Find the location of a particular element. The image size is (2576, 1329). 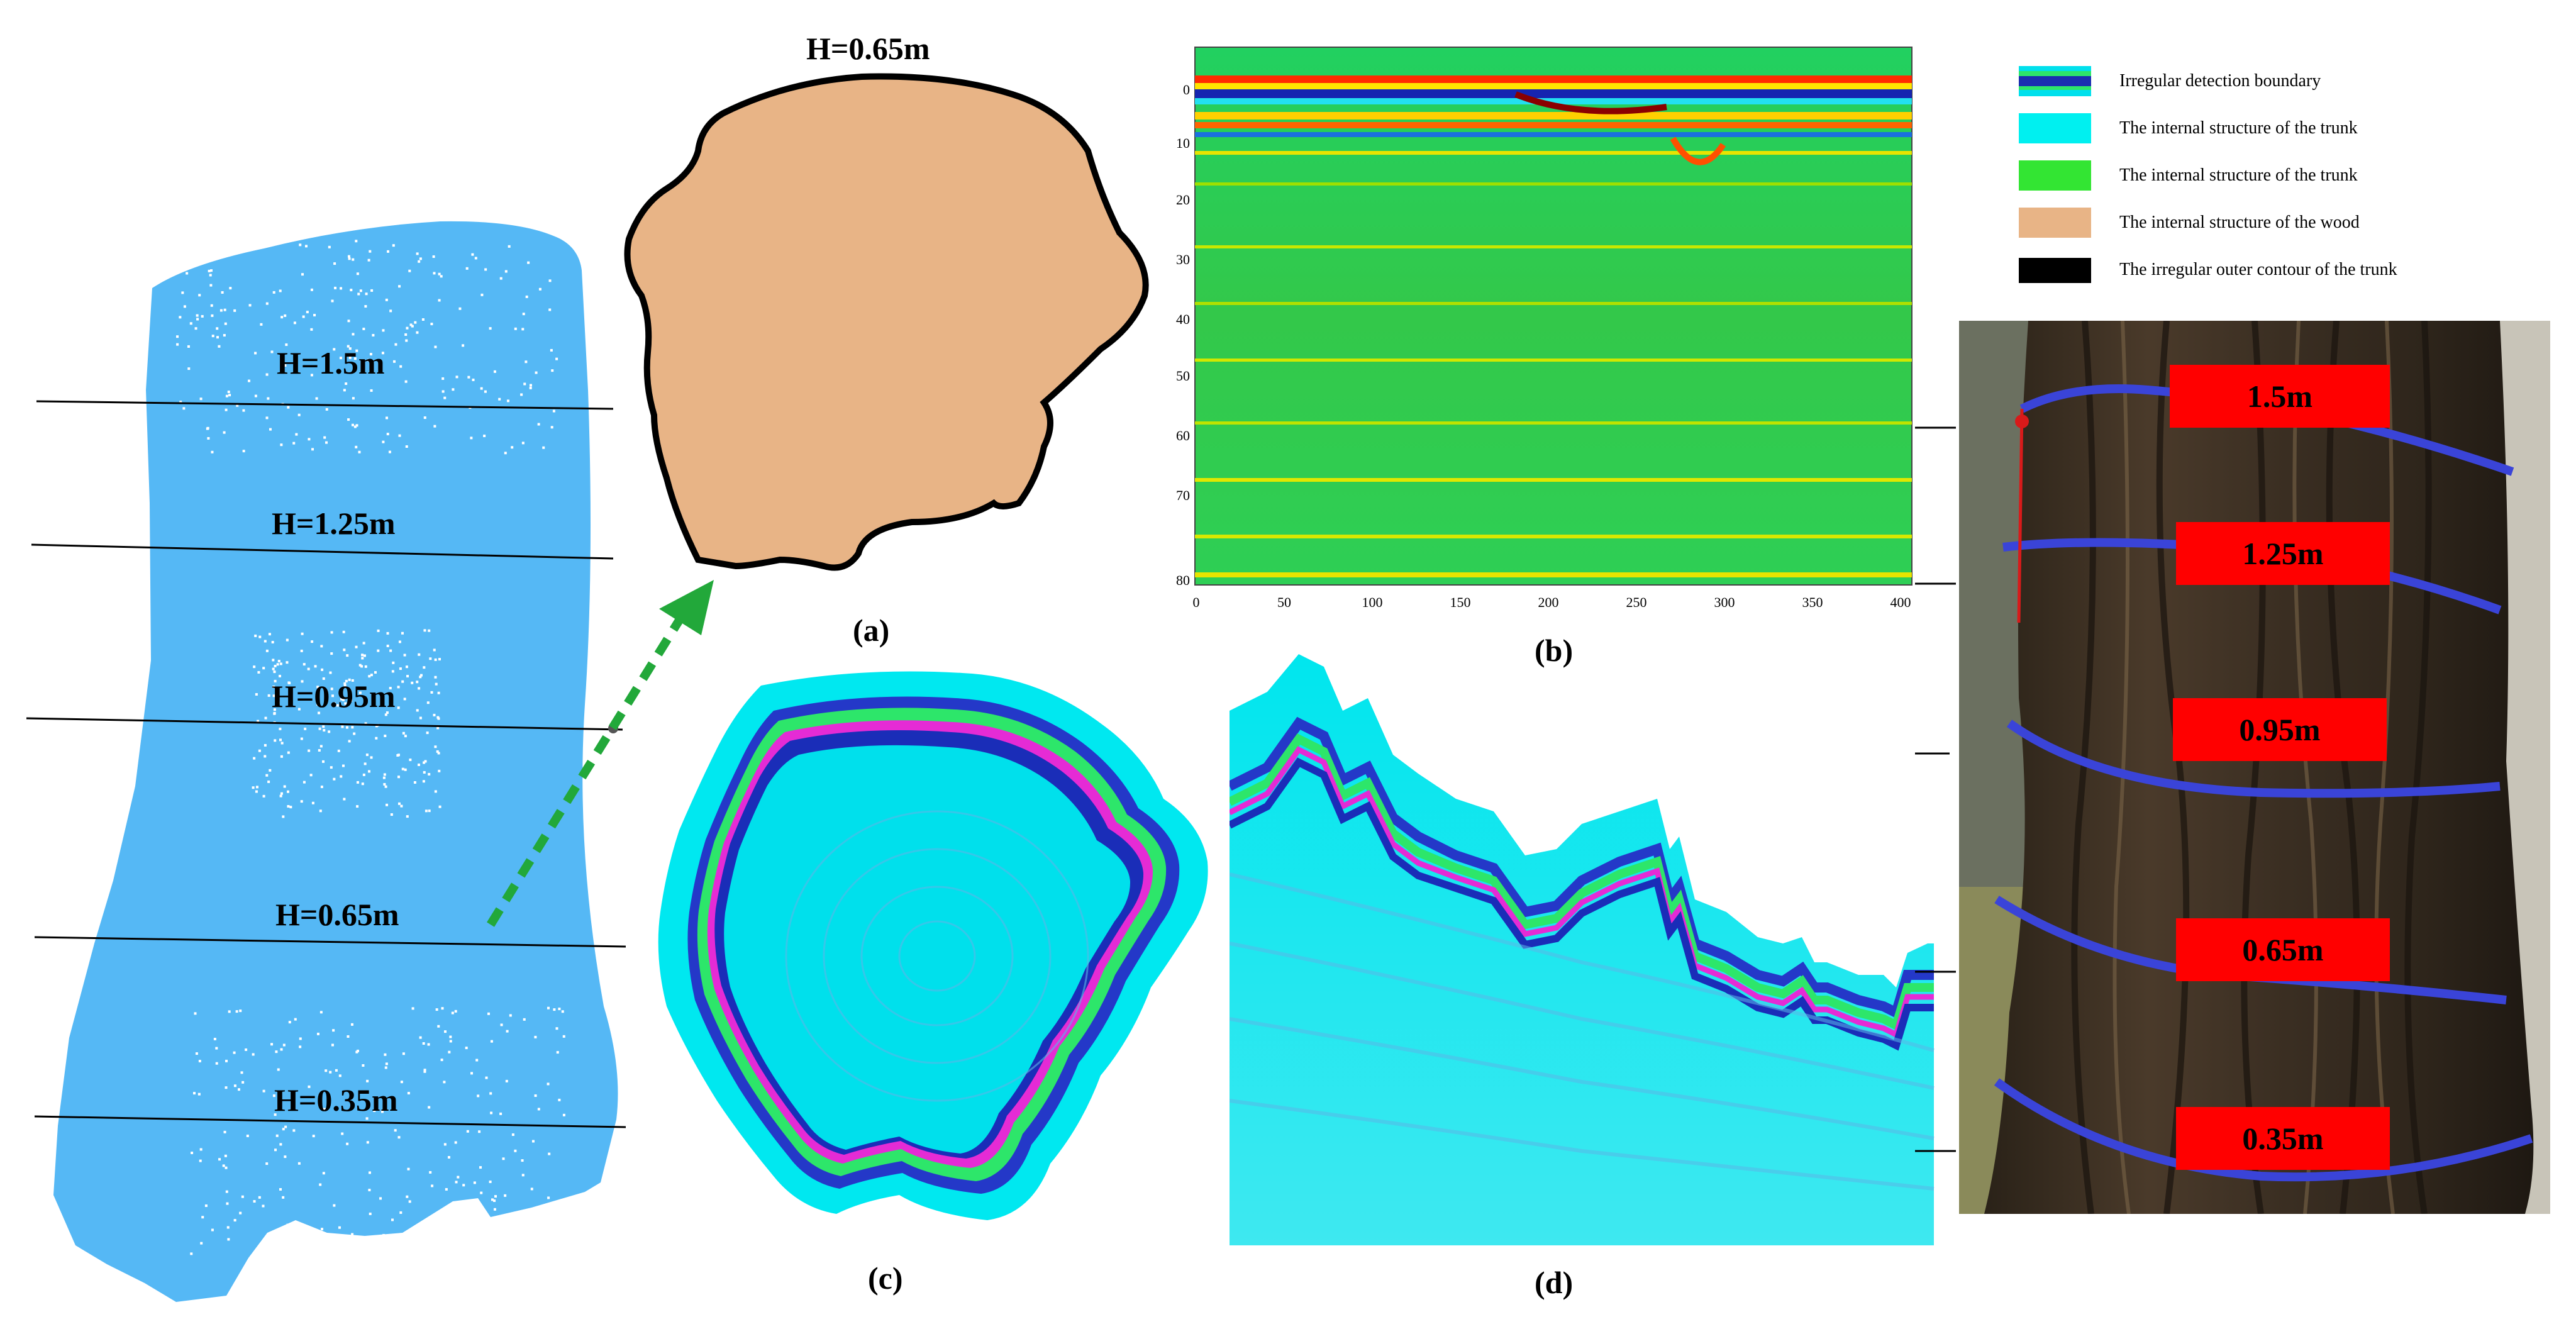

legend-item-outer-contour: The irregular outer contour of the trunk is located at coordinates (2270, 271).